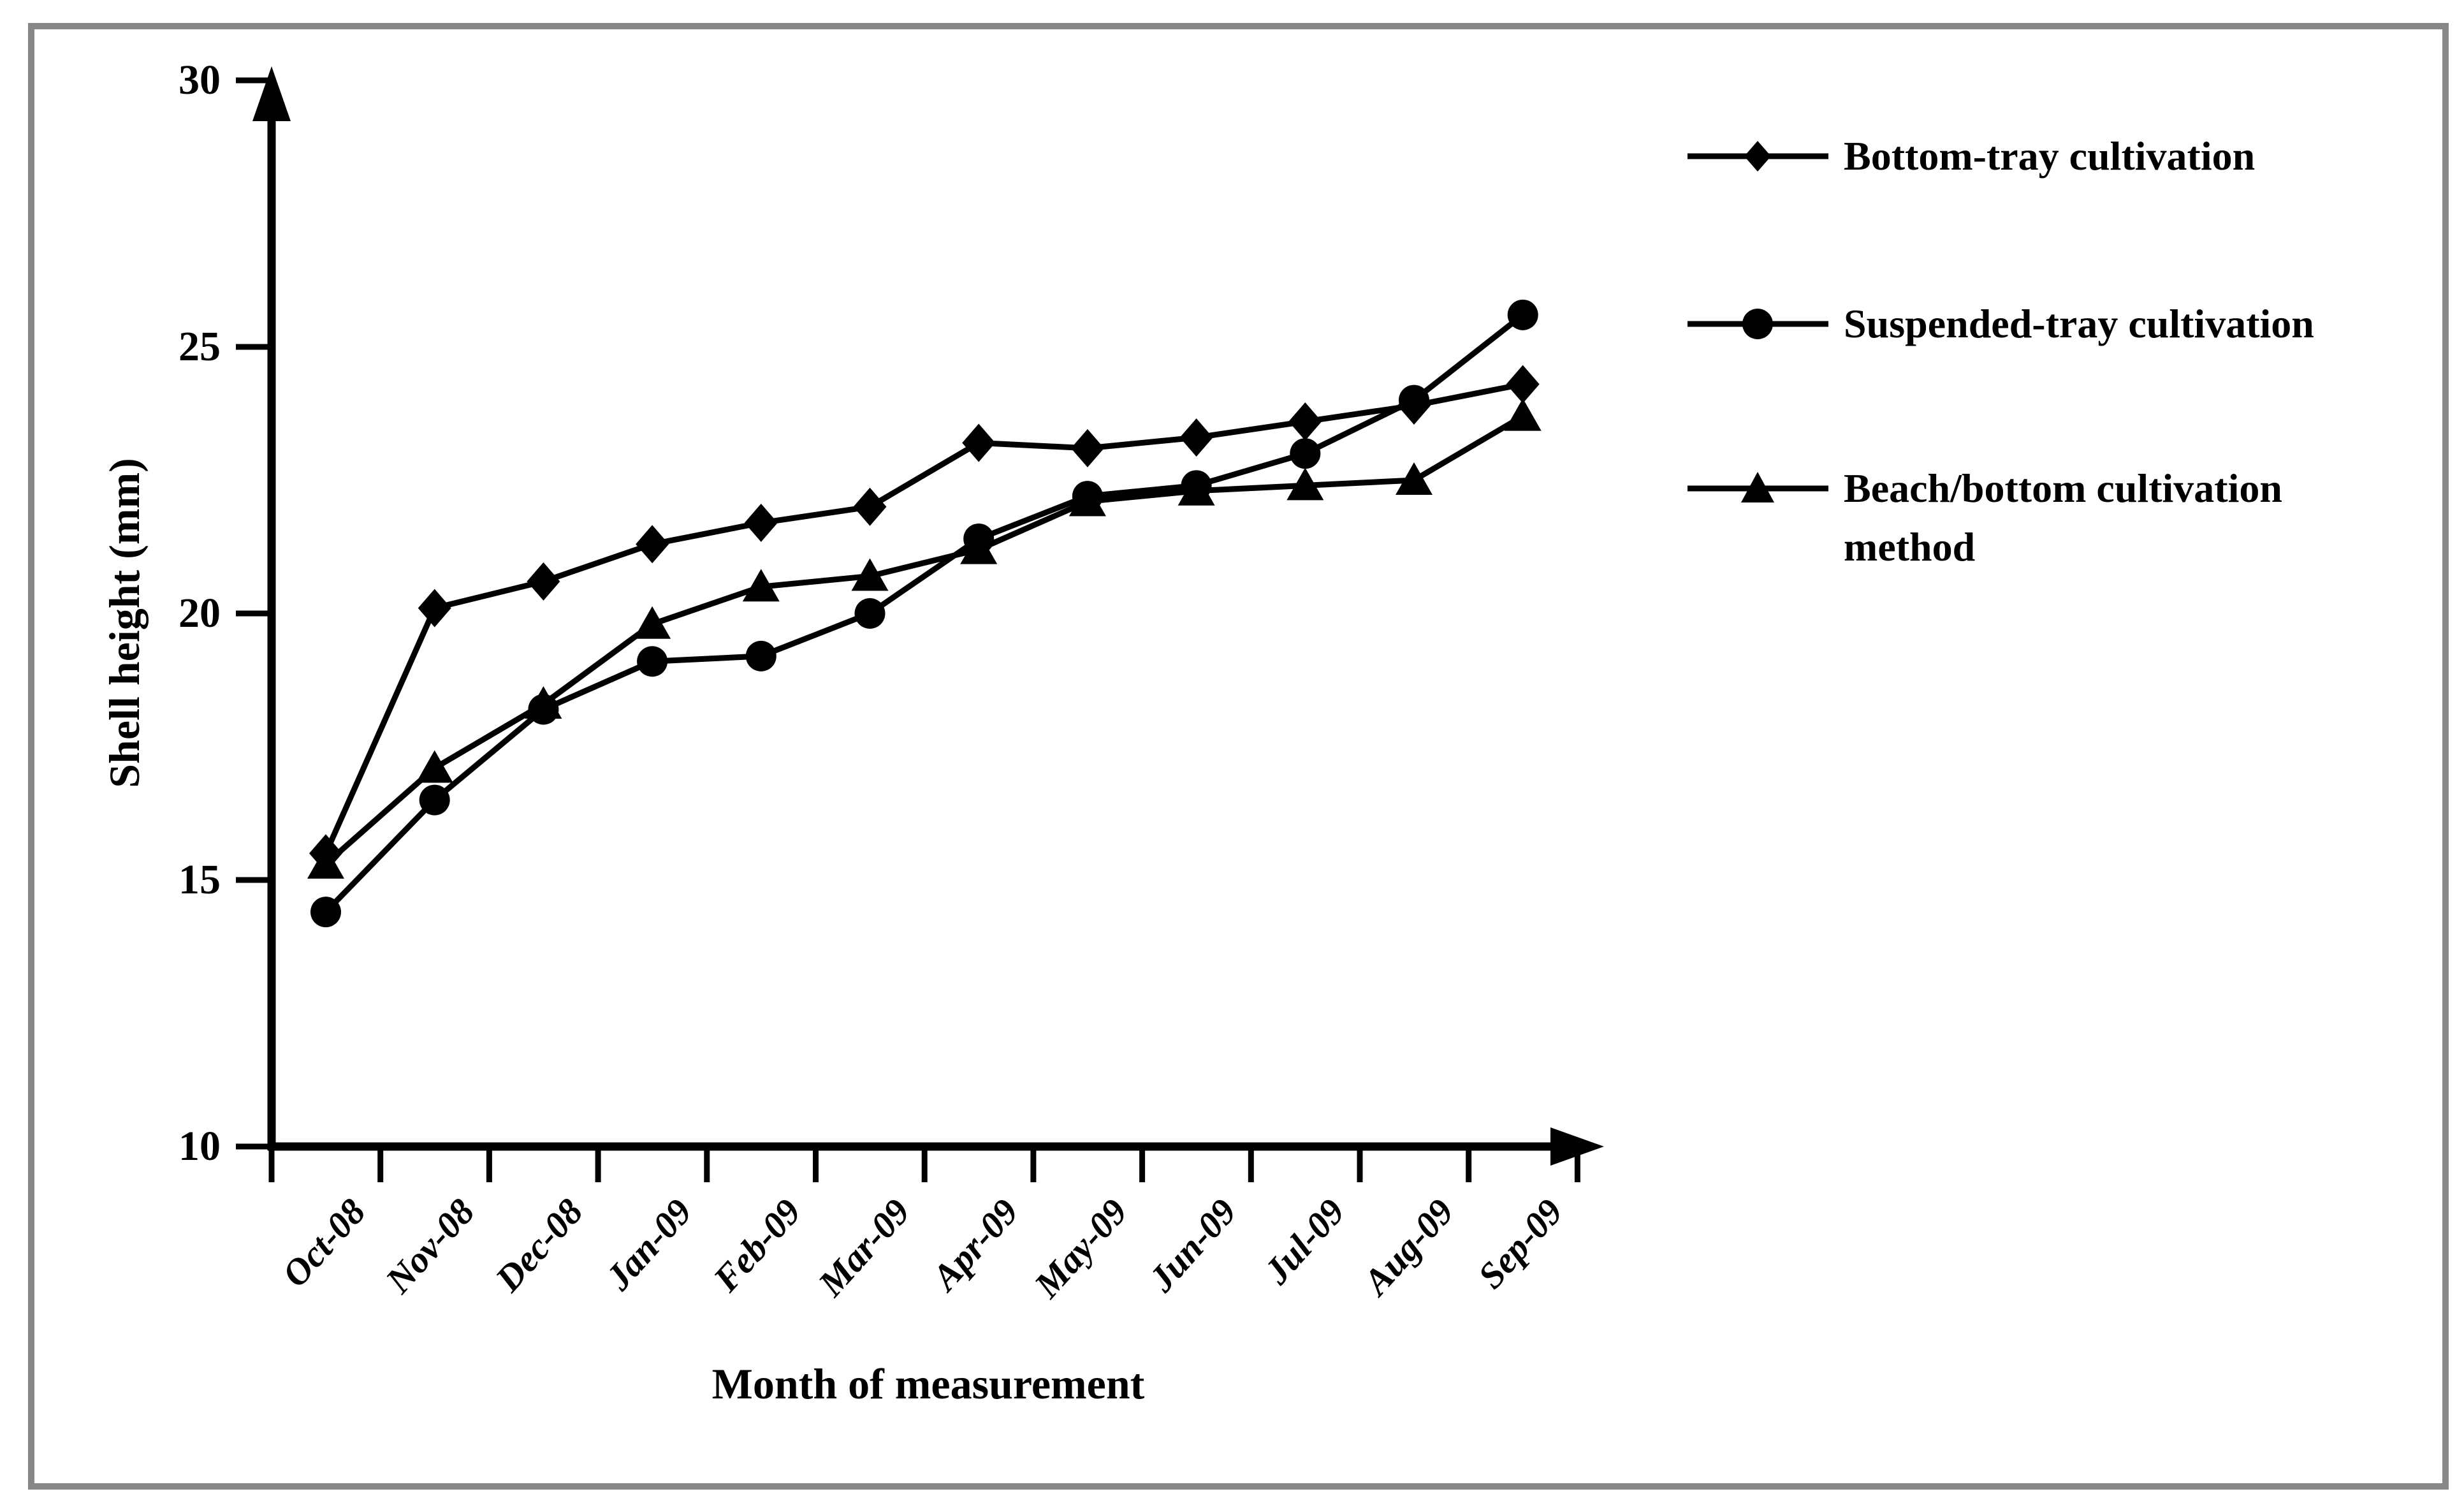  I want to click on legend-diamond-icon, so click(1758, 156).